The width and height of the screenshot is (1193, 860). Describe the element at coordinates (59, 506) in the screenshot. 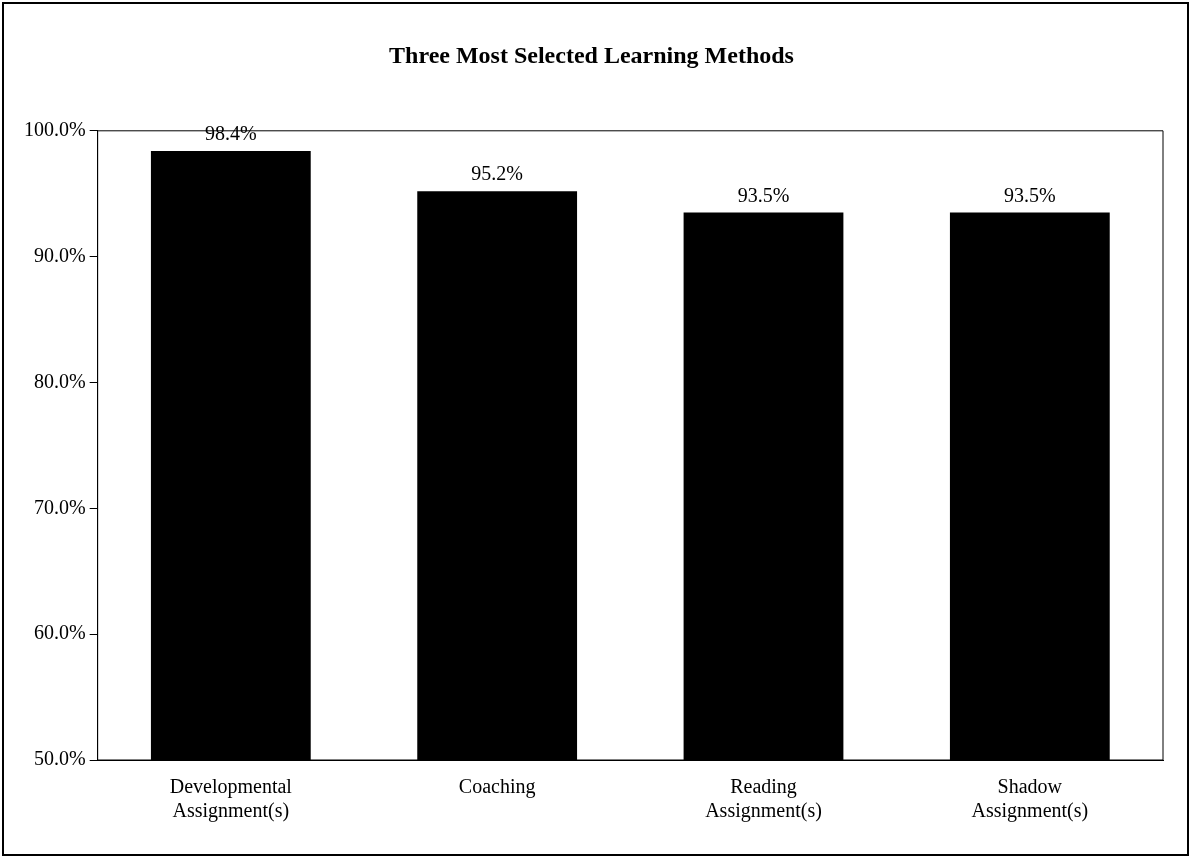

I see `y-tick-label: 70.0%` at that location.